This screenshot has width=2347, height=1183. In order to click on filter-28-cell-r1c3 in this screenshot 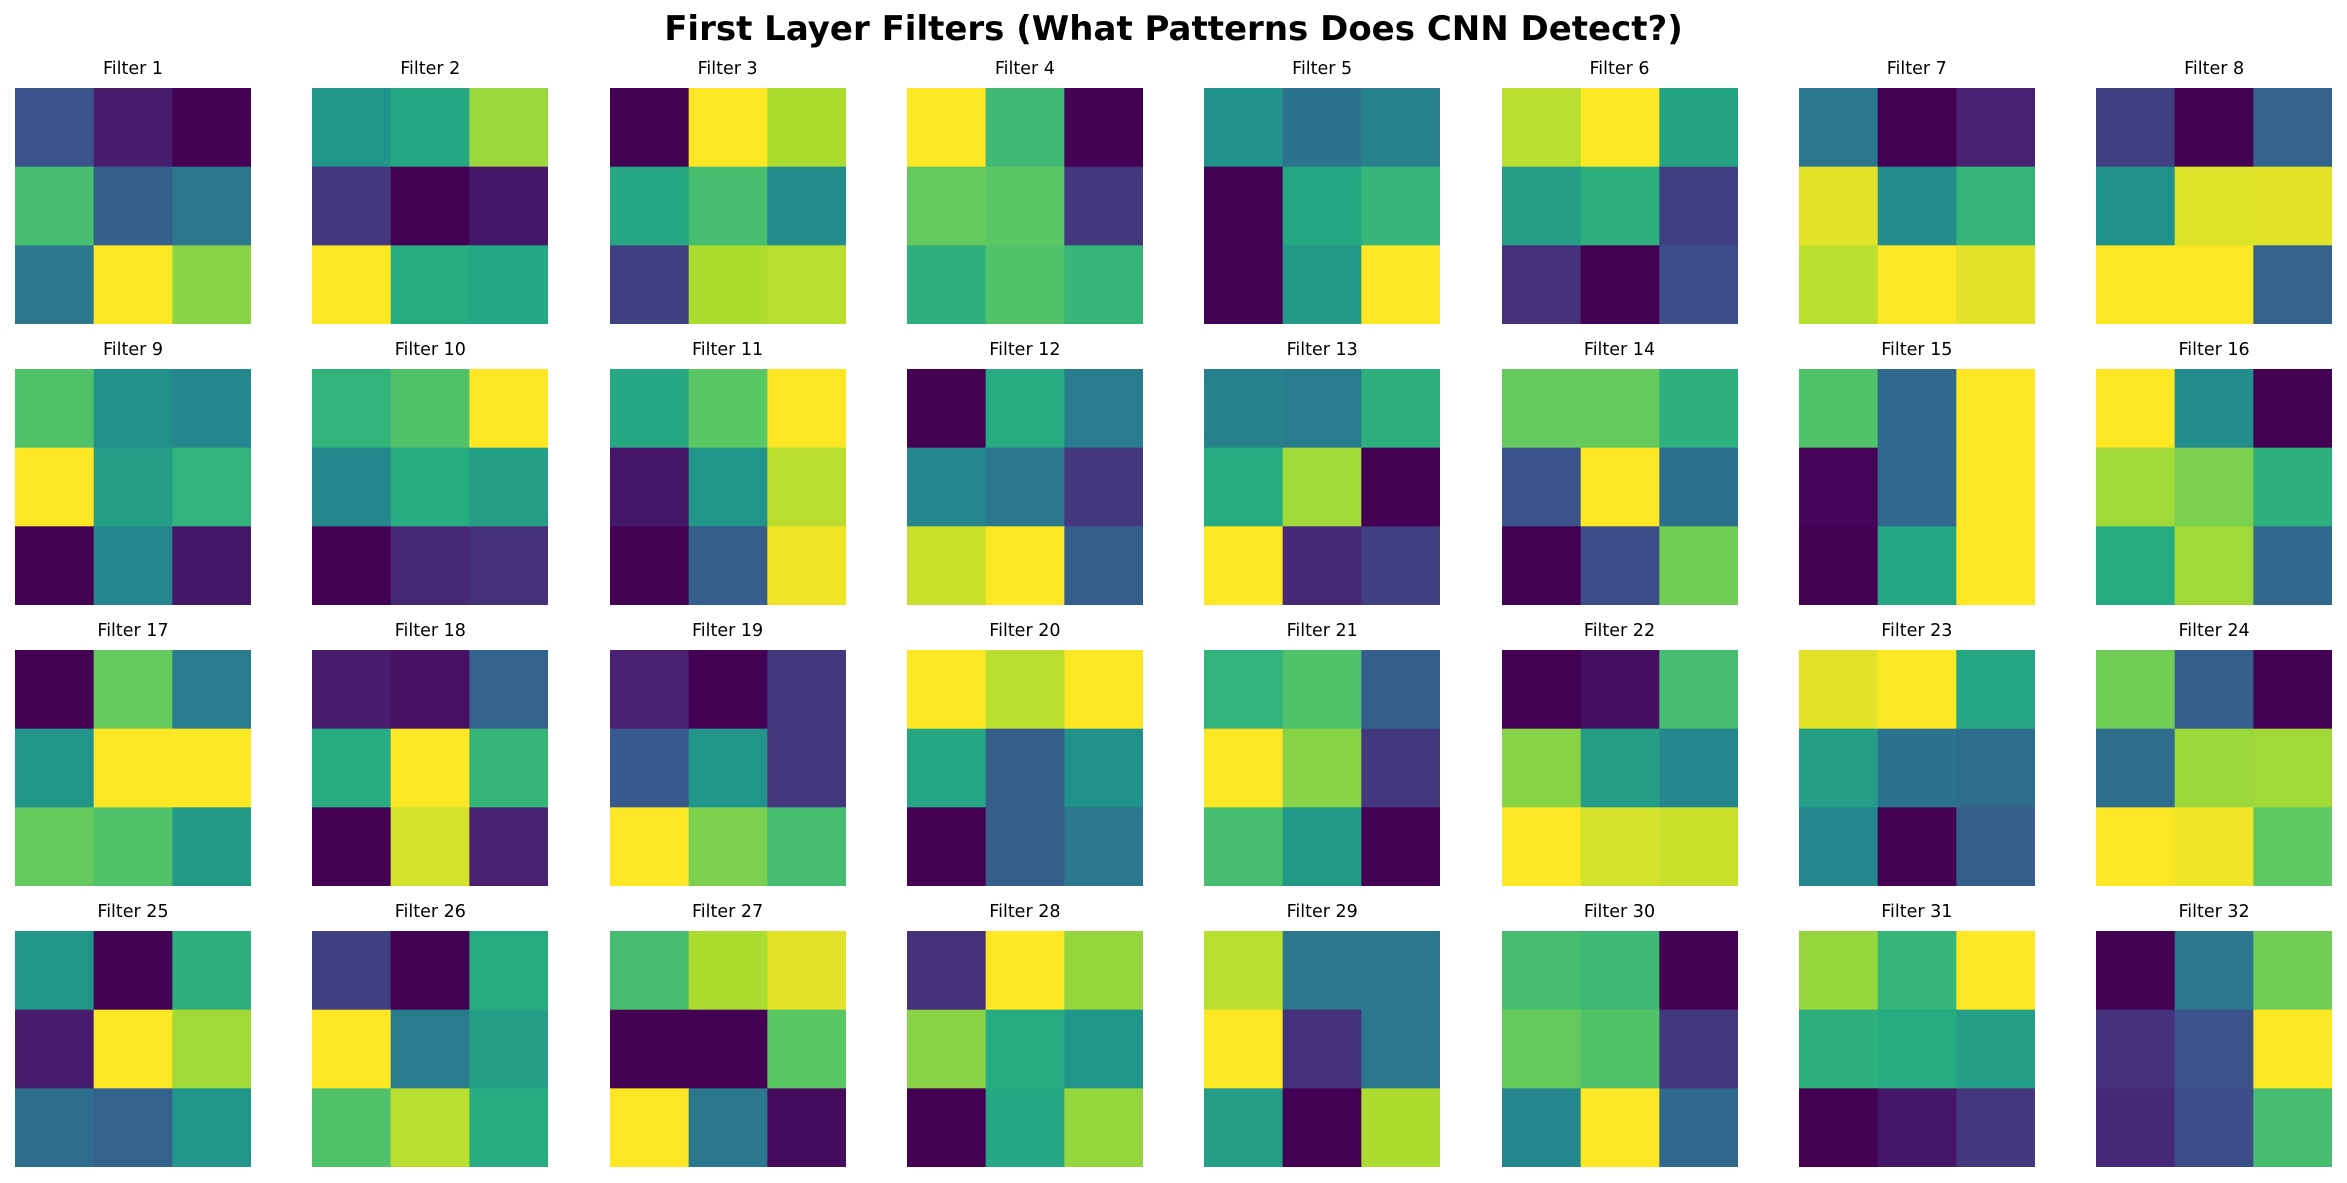, I will do `click(1103, 971)`.